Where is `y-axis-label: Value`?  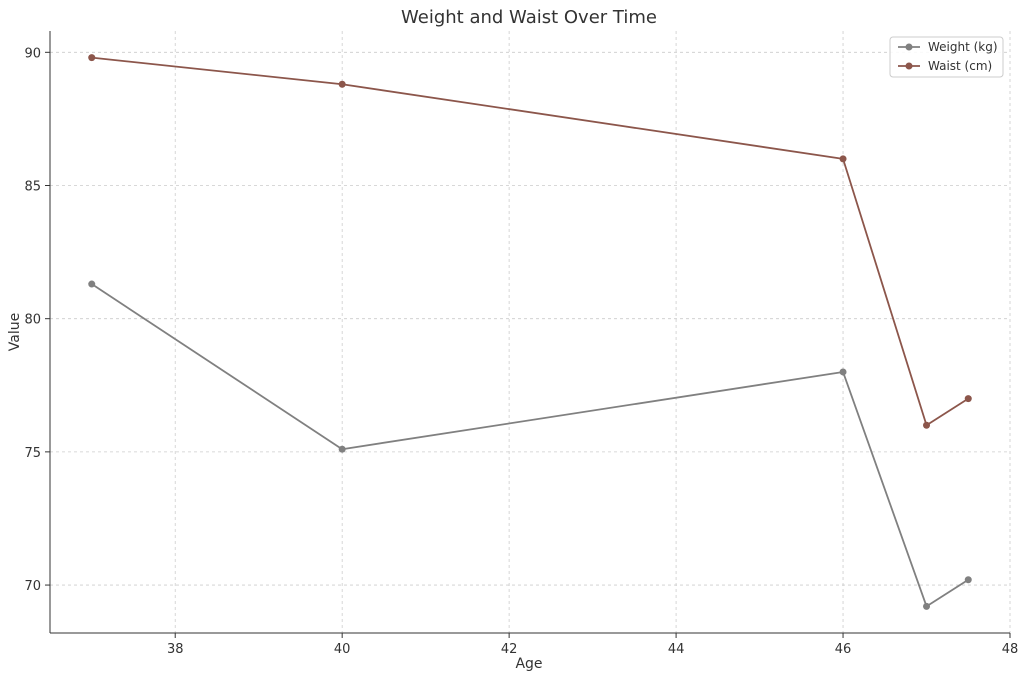
y-axis-label: Value is located at coordinates (15, 332).